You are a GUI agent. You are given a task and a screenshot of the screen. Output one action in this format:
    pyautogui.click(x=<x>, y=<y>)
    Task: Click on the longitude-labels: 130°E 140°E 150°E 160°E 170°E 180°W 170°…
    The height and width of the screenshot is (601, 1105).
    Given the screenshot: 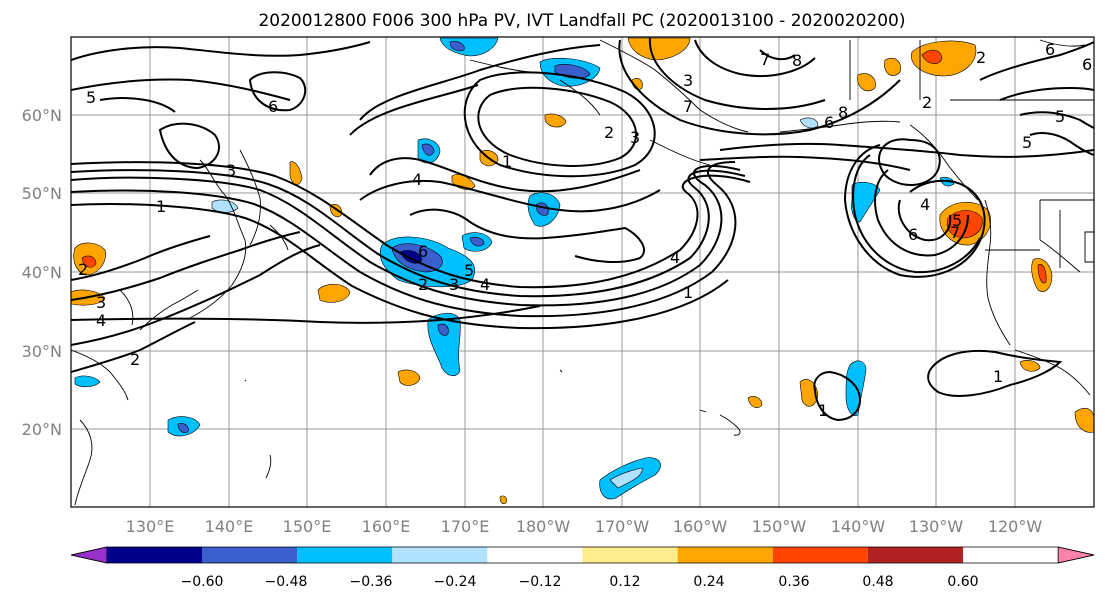 What is the action you would take?
    pyautogui.click(x=584, y=526)
    